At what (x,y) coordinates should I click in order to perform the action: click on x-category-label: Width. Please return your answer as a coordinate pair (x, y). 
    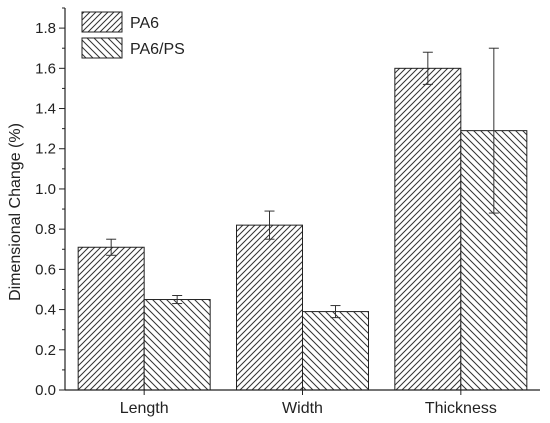
    Looking at the image, I should click on (302, 408).